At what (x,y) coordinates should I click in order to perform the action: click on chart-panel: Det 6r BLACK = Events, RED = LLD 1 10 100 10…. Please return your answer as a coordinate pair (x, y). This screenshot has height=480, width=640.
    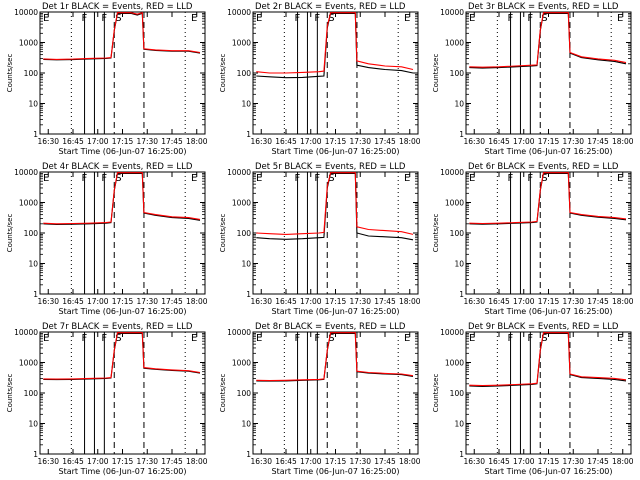
    Looking at the image, I should click on (533, 239).